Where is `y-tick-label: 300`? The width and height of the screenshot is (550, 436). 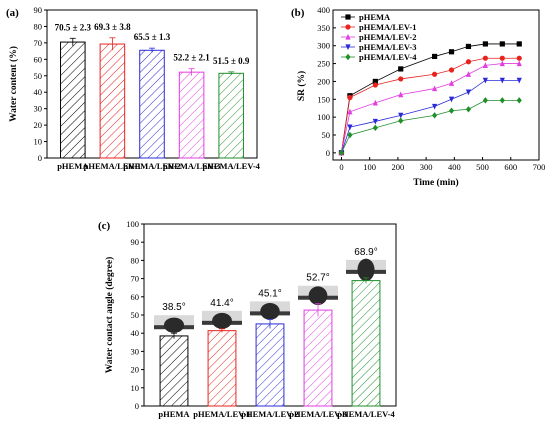
y-tick-label: 300 is located at coordinates (323, 46).